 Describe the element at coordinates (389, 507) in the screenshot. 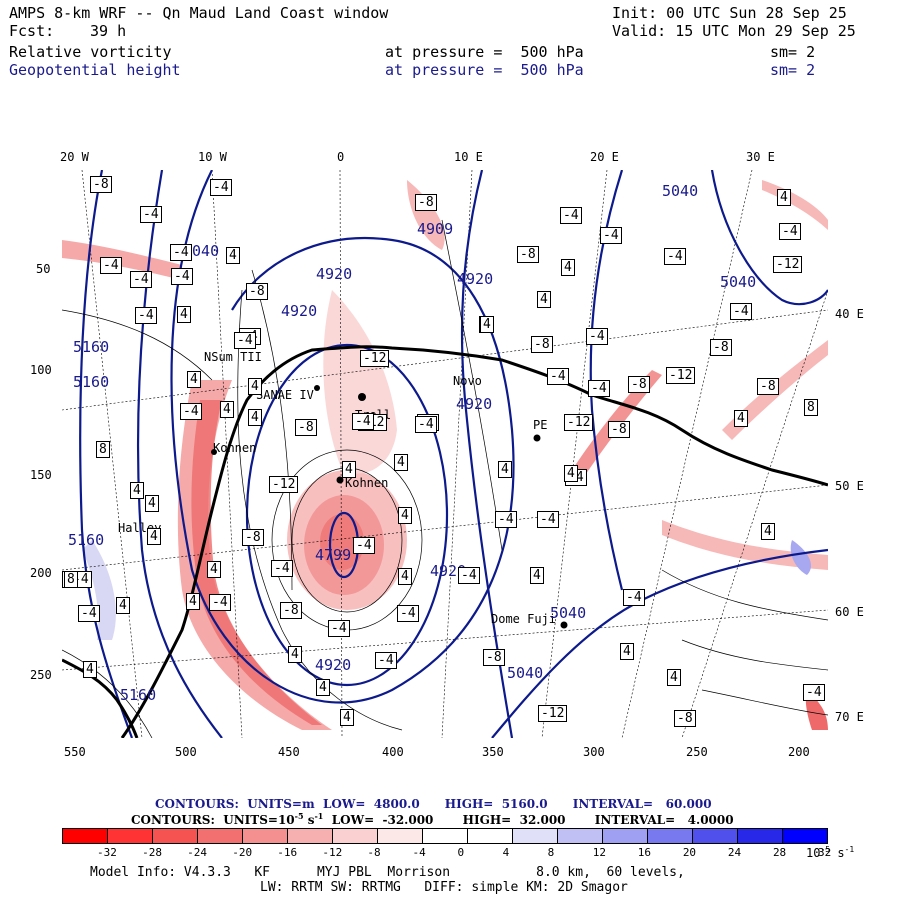

I see `station-markers` at that location.